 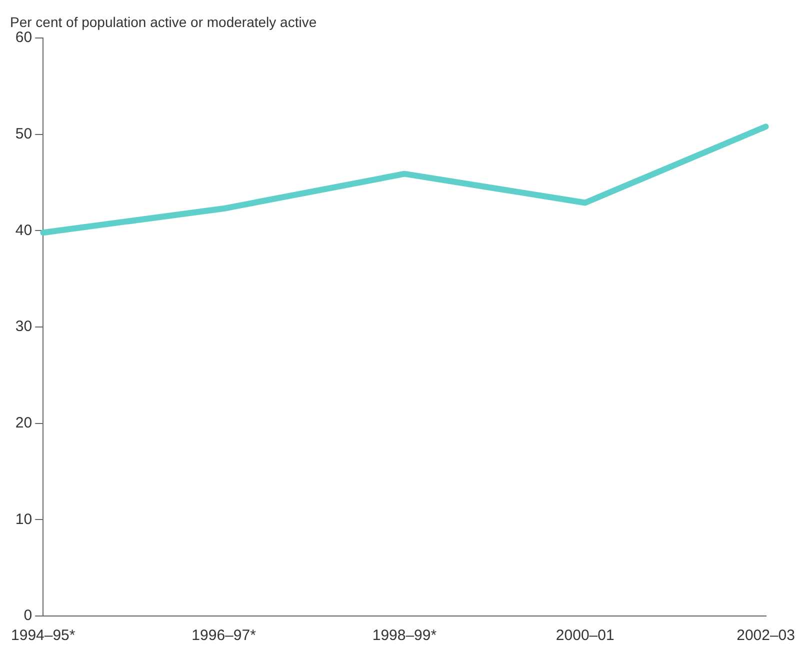 What do you see at coordinates (23, 423) in the screenshot?
I see `y-tick-label: 20` at bounding box center [23, 423].